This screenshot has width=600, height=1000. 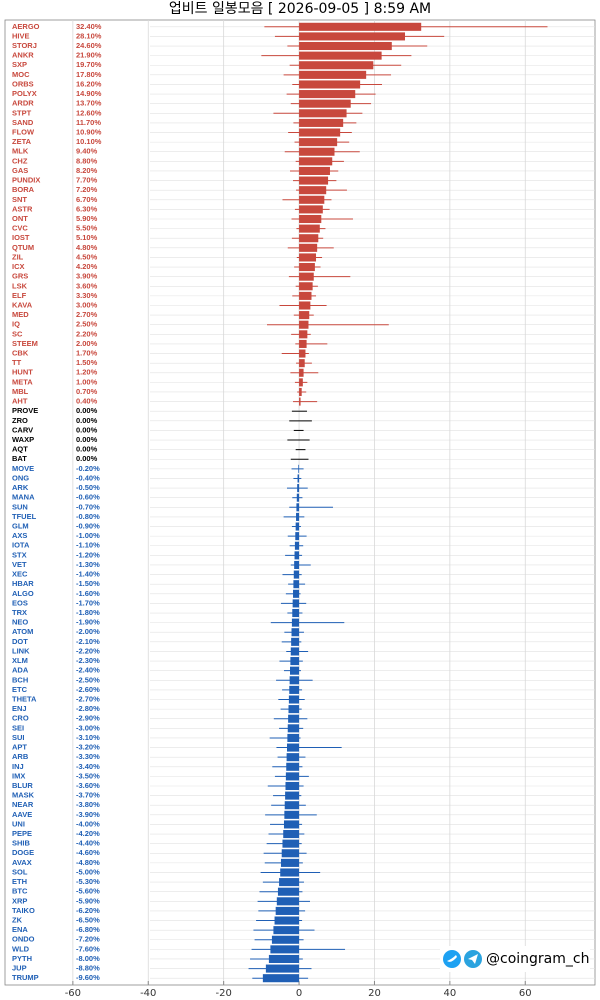 What do you see at coordinates (19, 900) in the screenshot?
I see `ticker-label: XRP` at bounding box center [19, 900].